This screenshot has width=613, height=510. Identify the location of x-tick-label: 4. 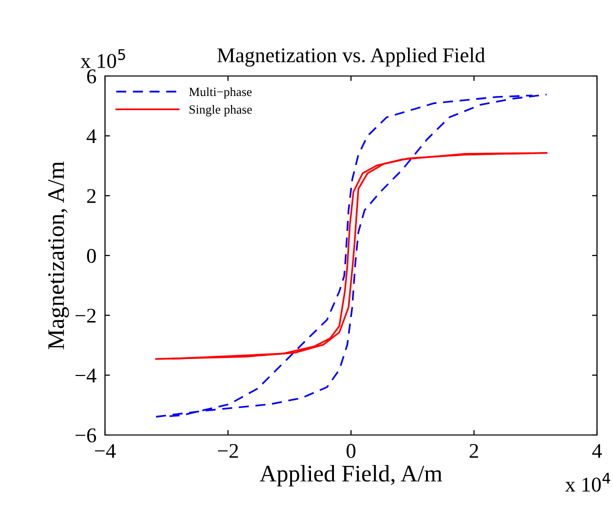
(597, 451).